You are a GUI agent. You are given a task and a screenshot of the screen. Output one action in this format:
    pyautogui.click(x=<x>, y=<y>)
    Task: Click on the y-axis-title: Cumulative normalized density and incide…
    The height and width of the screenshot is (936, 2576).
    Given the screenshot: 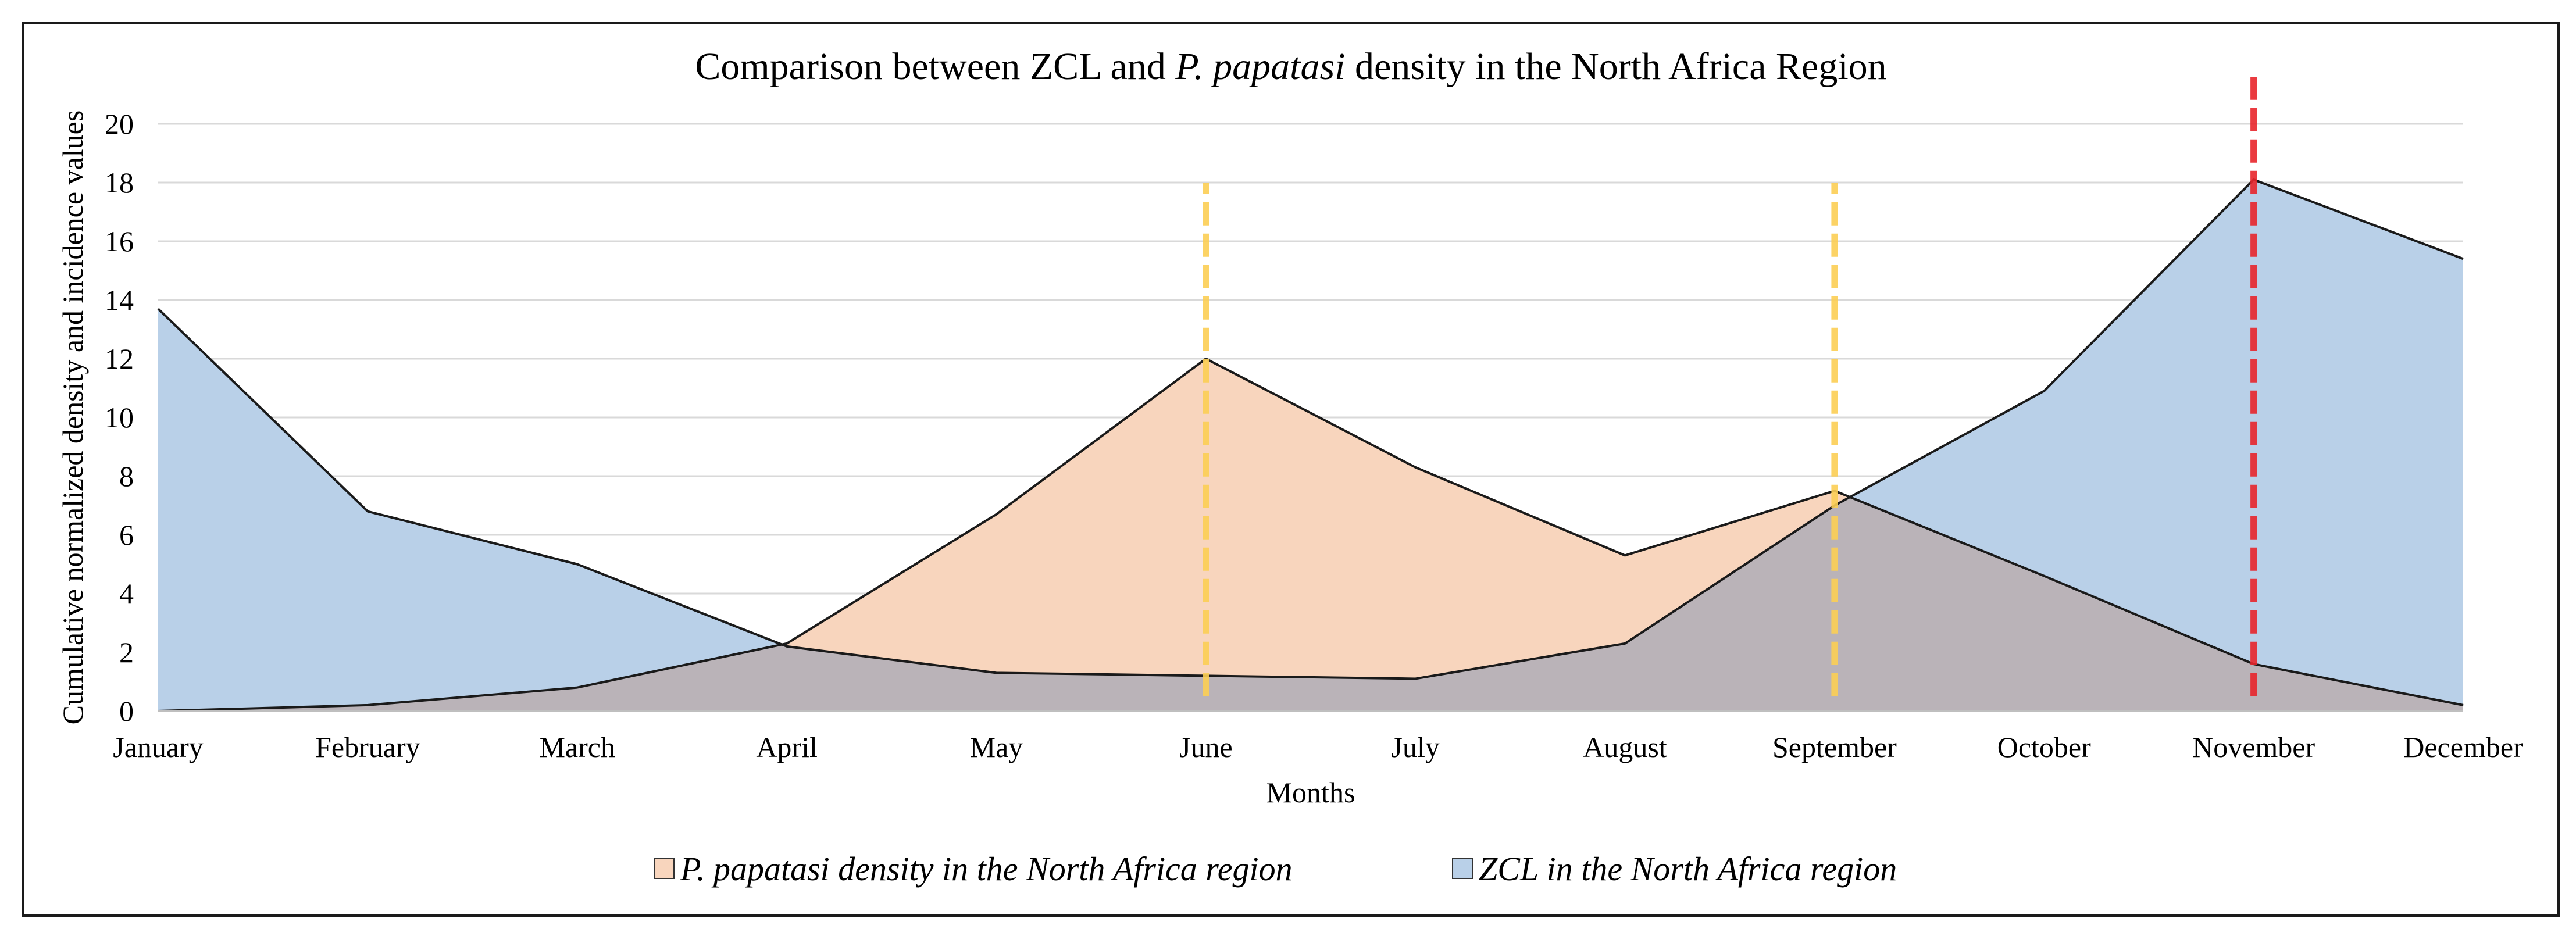 What is the action you would take?
    pyautogui.click(x=73, y=418)
    